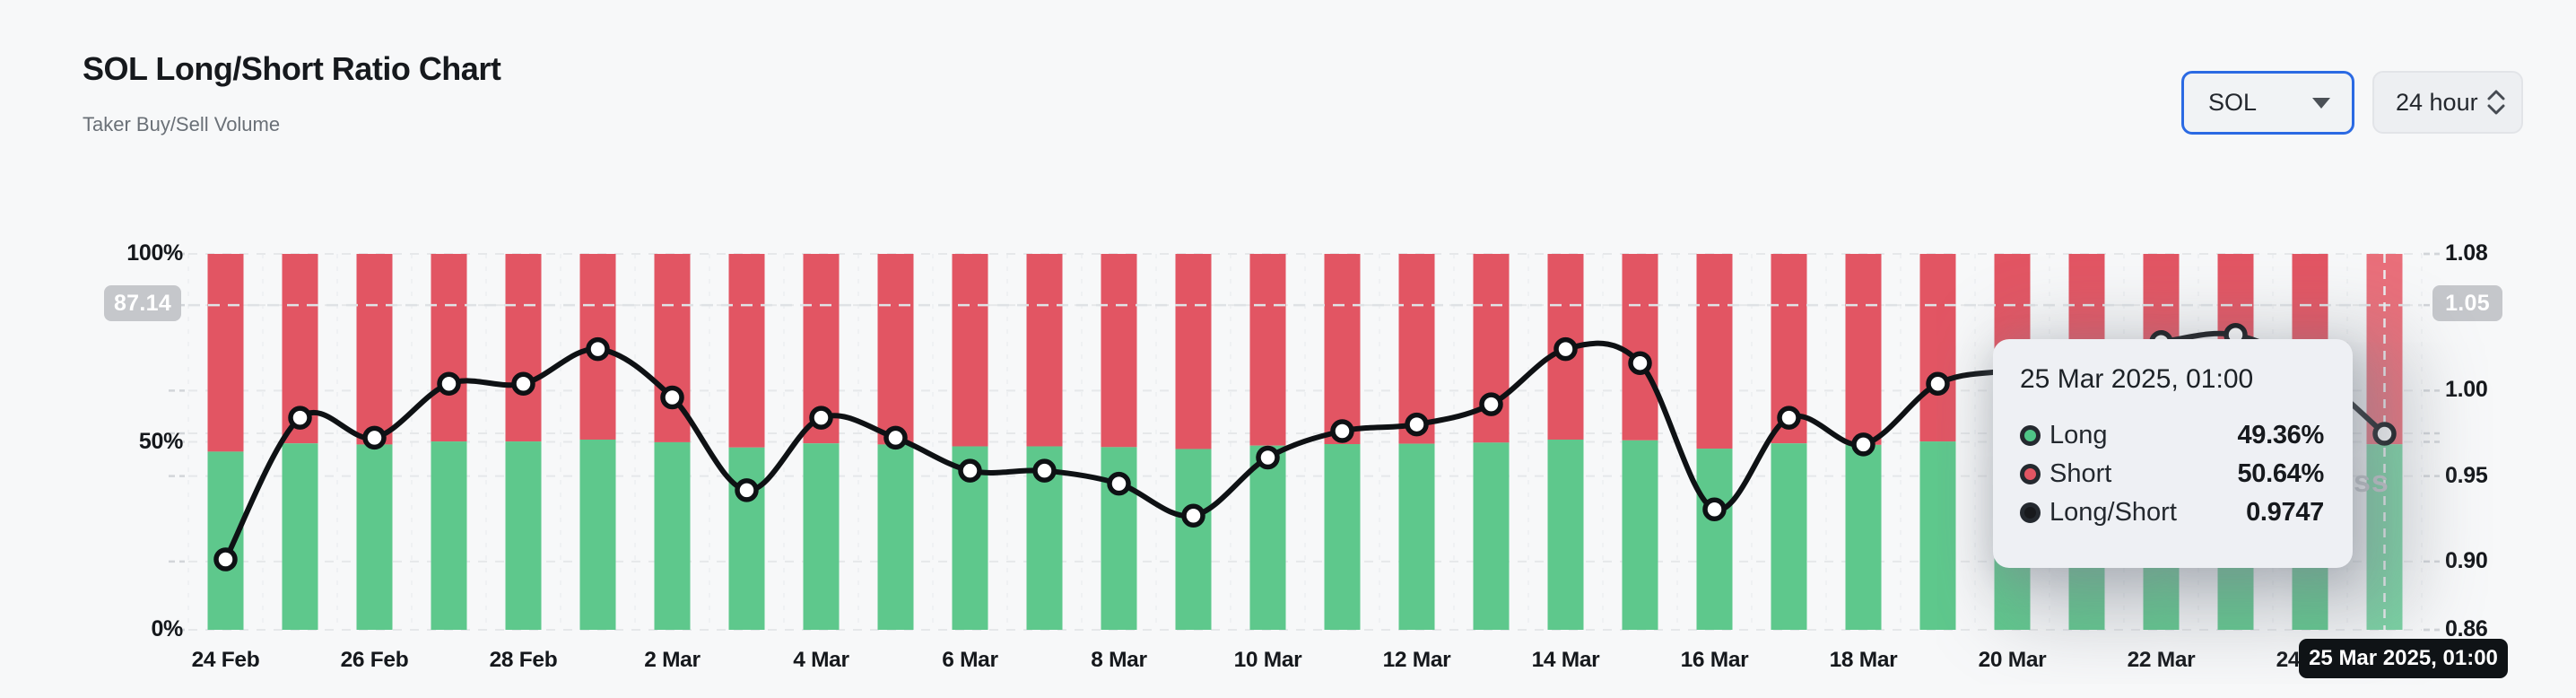 This screenshot has width=2576, height=698. What do you see at coordinates (2466, 628) in the screenshot?
I see `right-axis-label: 0.86` at bounding box center [2466, 628].